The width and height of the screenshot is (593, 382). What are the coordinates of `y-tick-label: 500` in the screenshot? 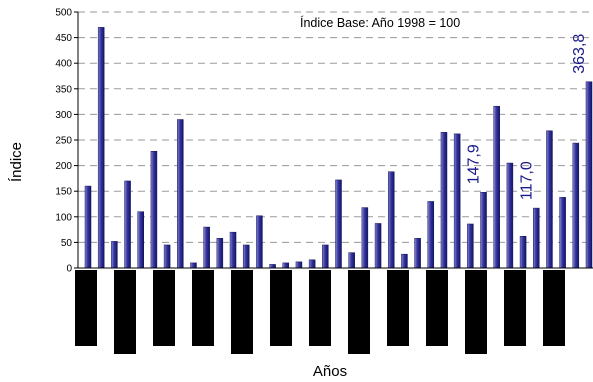 It's located at (63, 13).